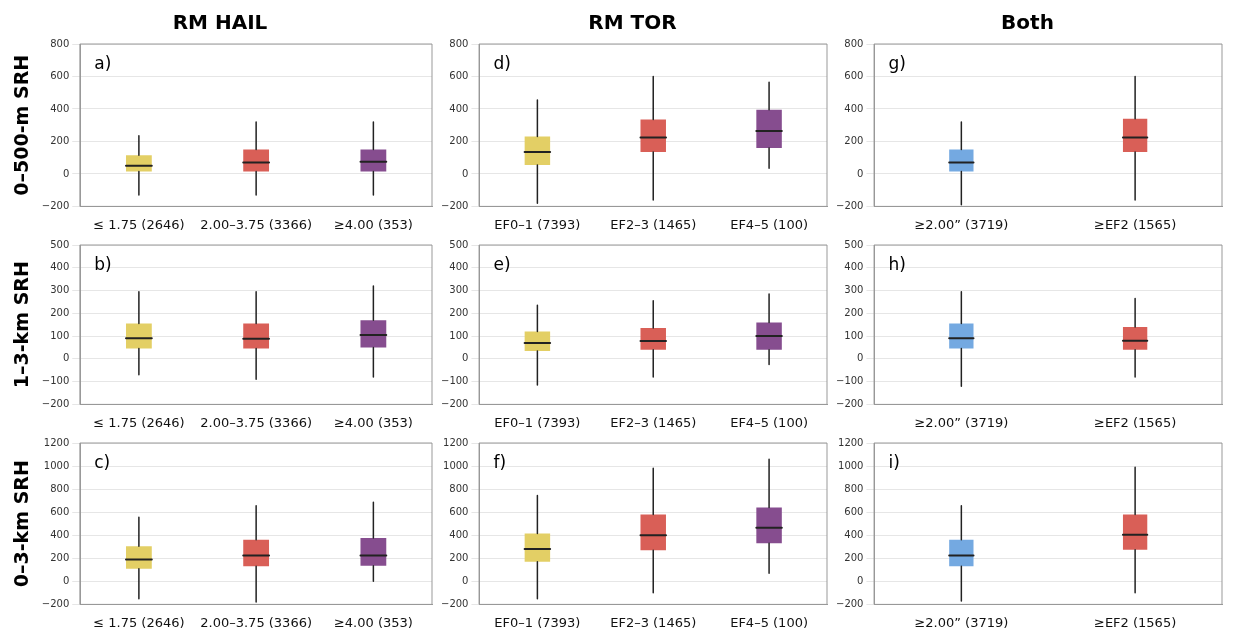 The height and width of the screenshot is (641, 1239). I want to click on annotation: f), so click(500, 461).